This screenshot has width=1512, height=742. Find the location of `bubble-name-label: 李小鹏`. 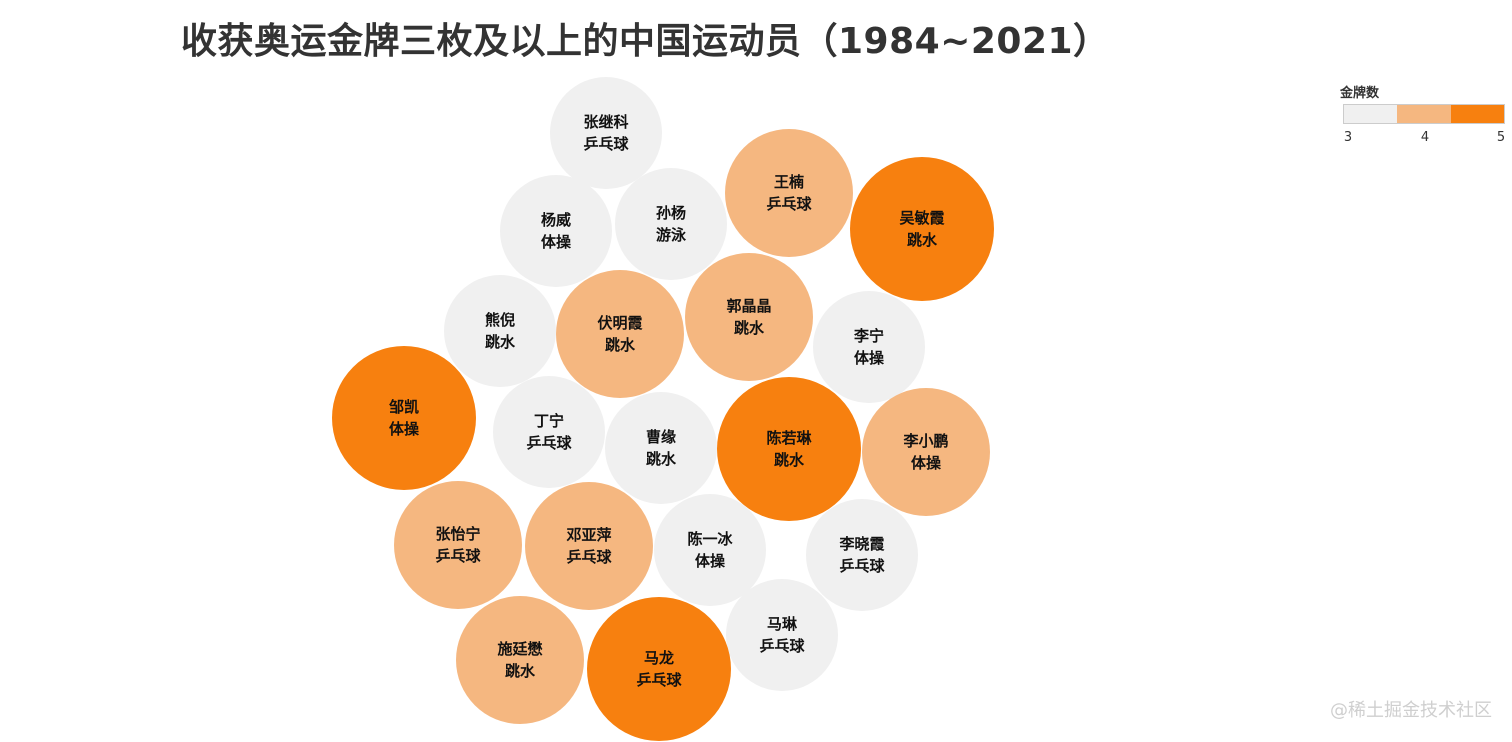

bubble-name-label: 李小鹏 is located at coordinates (925, 441).